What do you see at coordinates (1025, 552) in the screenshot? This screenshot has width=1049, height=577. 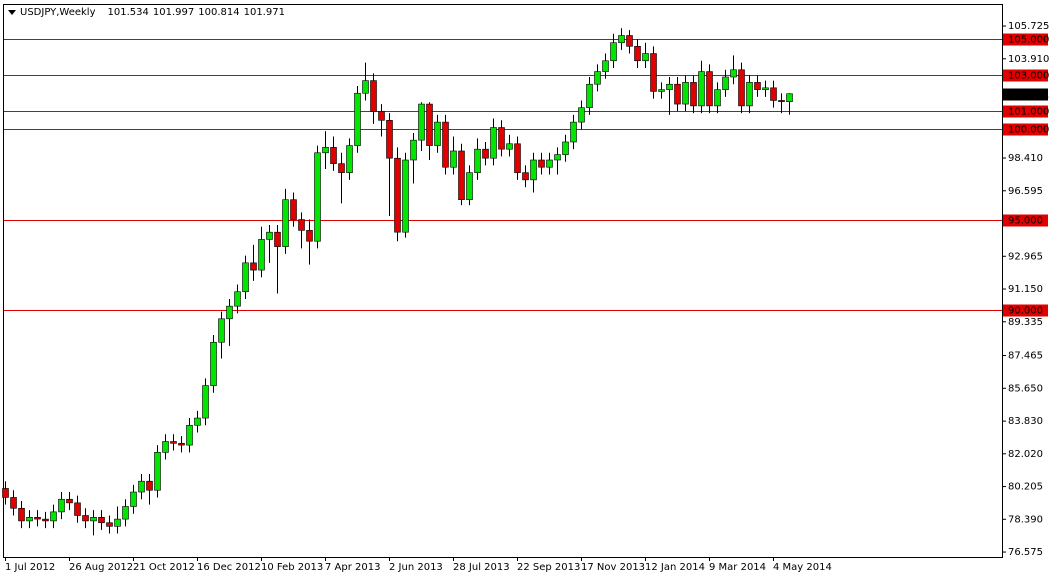 I see `y-tick-label: 76.575` at bounding box center [1025, 552].